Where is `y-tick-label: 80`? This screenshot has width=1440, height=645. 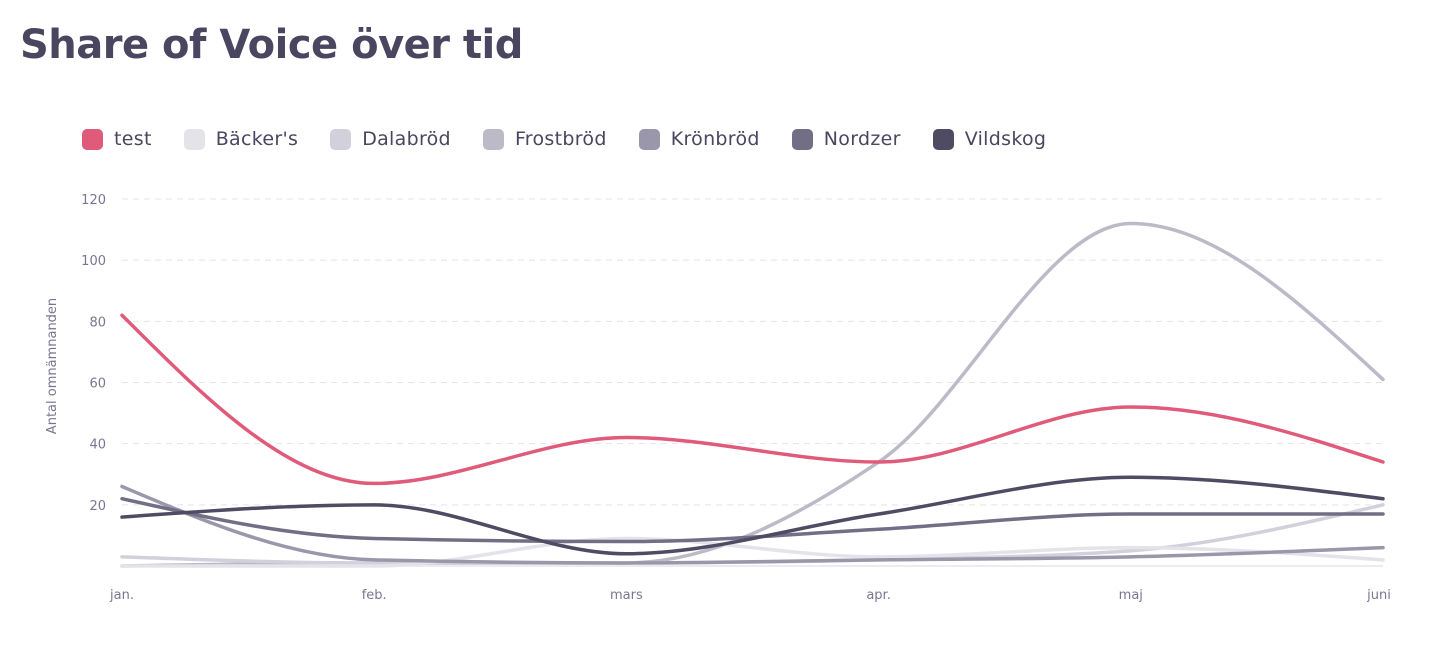 y-tick-label: 80 is located at coordinates (97, 322).